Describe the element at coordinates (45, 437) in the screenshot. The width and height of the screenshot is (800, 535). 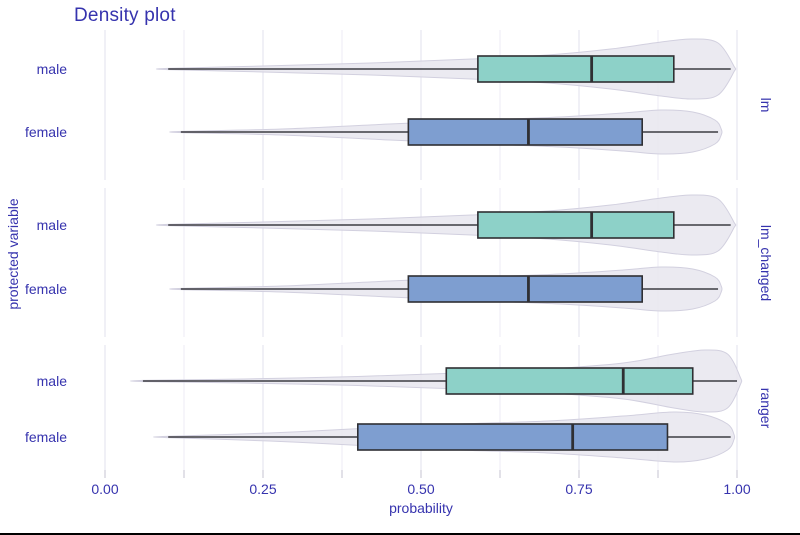
I see `y-label-ranger-female: female` at that location.